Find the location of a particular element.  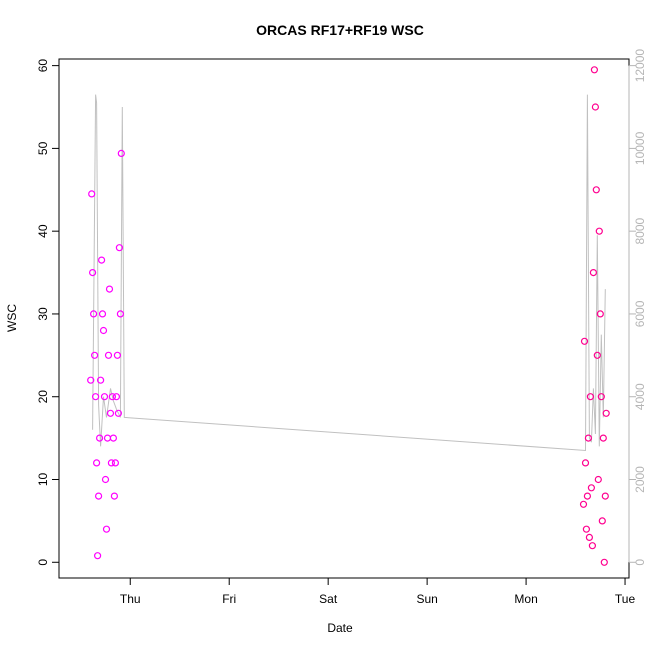

x-tick-label: Thu is located at coordinates (130, 599).